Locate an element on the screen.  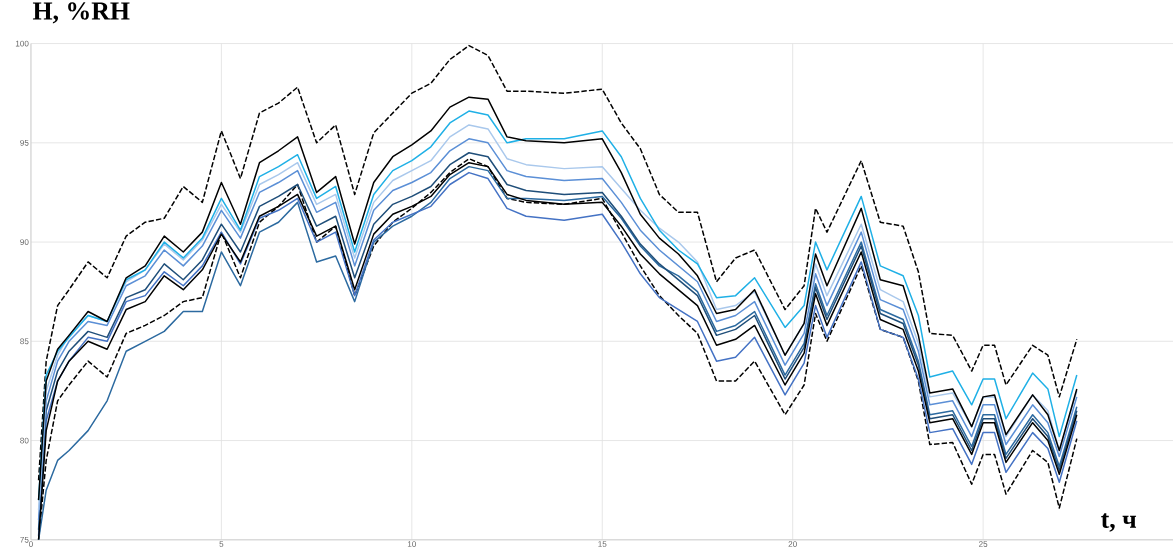
x-tick-label: 25 is located at coordinates (983, 544).